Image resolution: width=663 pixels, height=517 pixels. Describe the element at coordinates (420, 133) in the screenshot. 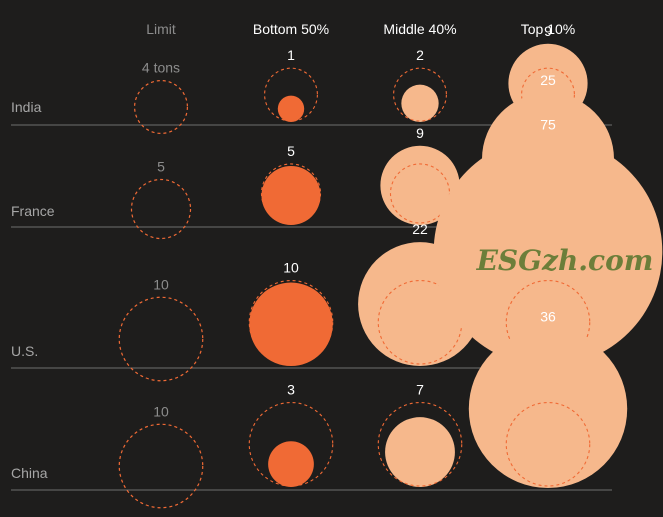

I see `value-label-france-middle-40: 9` at that location.